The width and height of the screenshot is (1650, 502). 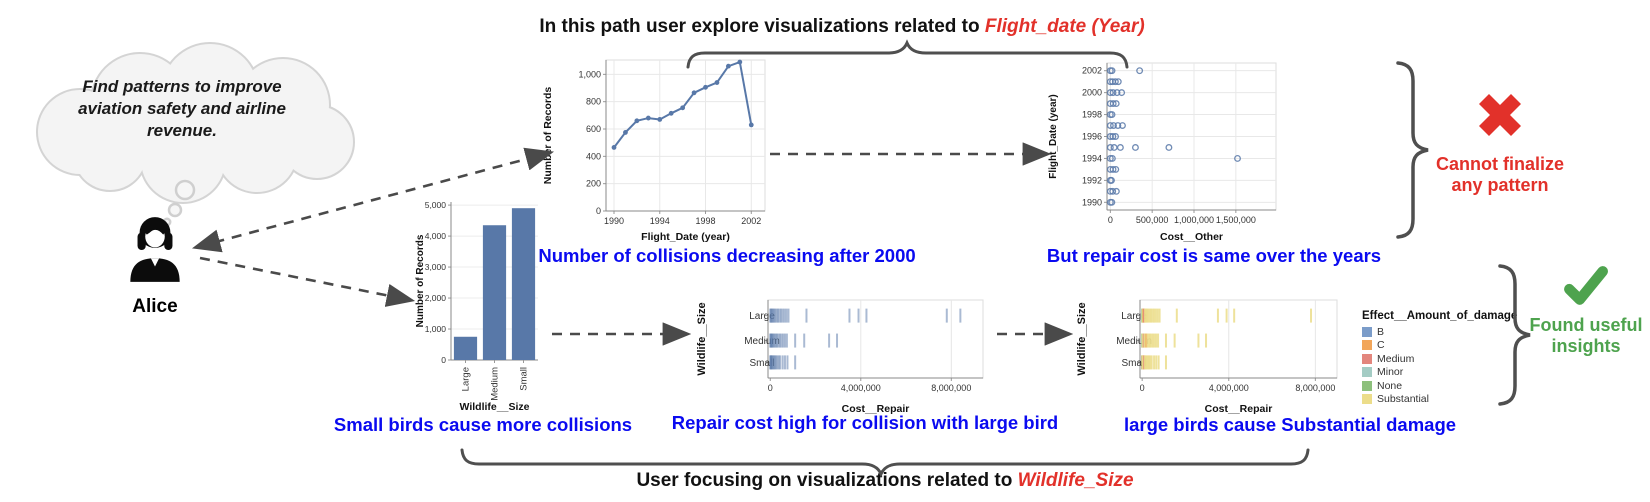 I want to click on legend-entry-none: None, so click(x=1439, y=386).